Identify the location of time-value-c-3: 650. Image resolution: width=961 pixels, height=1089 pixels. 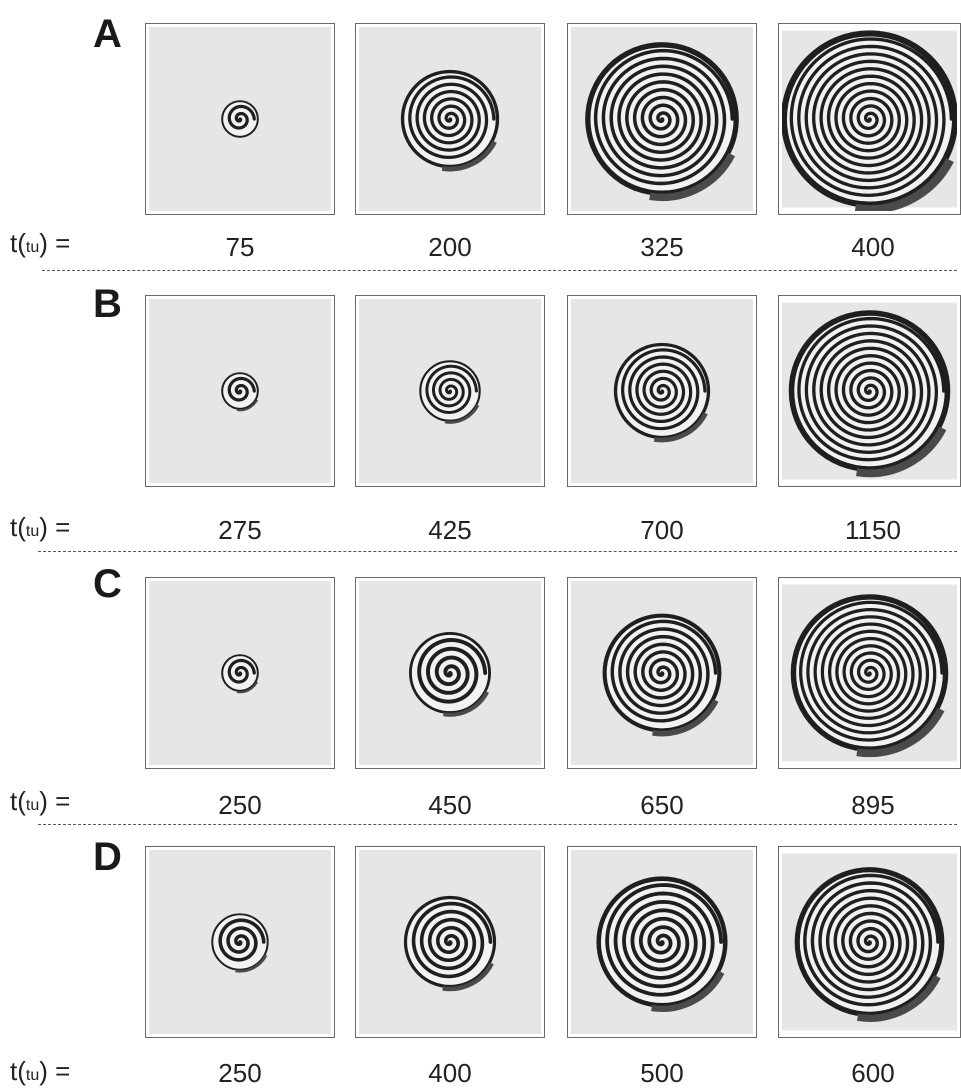
(662, 805).